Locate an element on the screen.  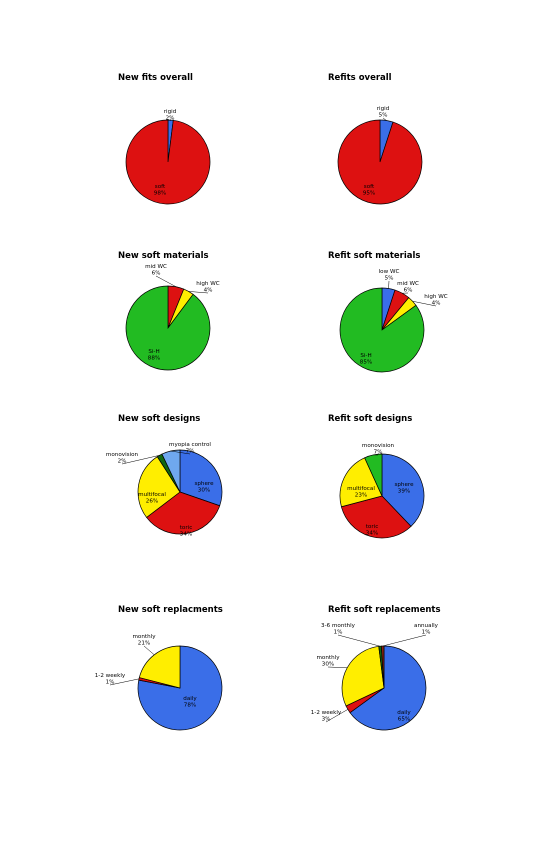
slice-value-3-6-monthly: 1% is located at coordinates (338, 633).